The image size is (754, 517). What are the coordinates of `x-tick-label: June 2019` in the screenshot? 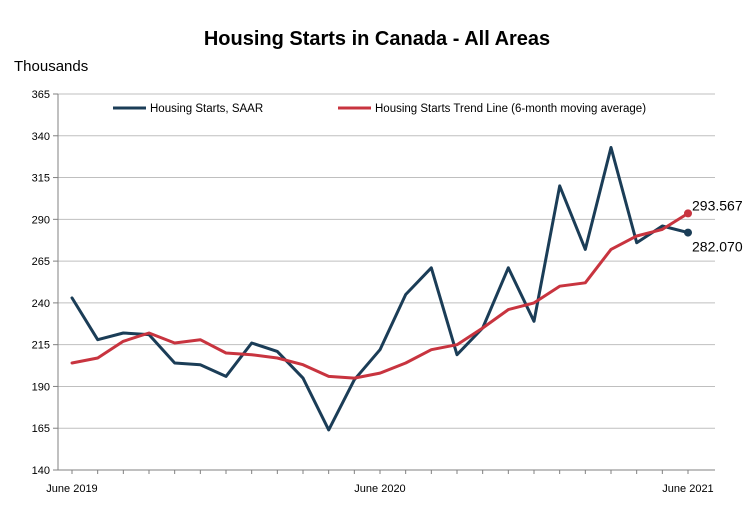 It's located at (71, 489).